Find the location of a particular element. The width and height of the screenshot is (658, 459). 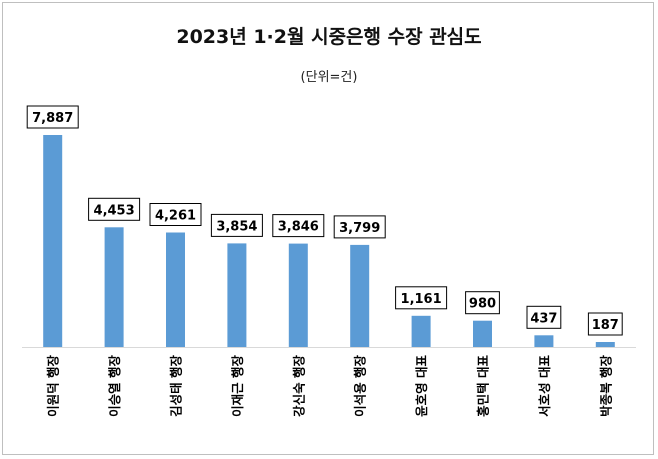

x-tick-label: 서호성 대표 is located at coordinates (544, 386).